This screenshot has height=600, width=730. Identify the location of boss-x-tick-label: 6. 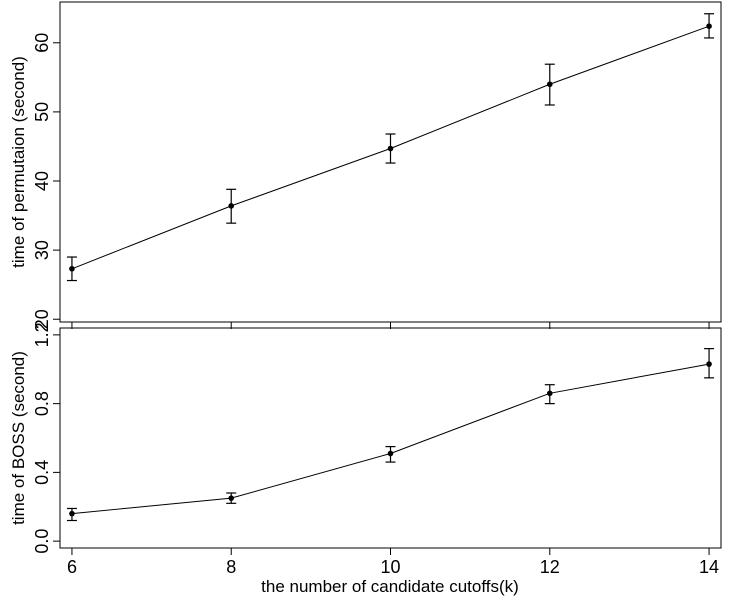
(72, 567).